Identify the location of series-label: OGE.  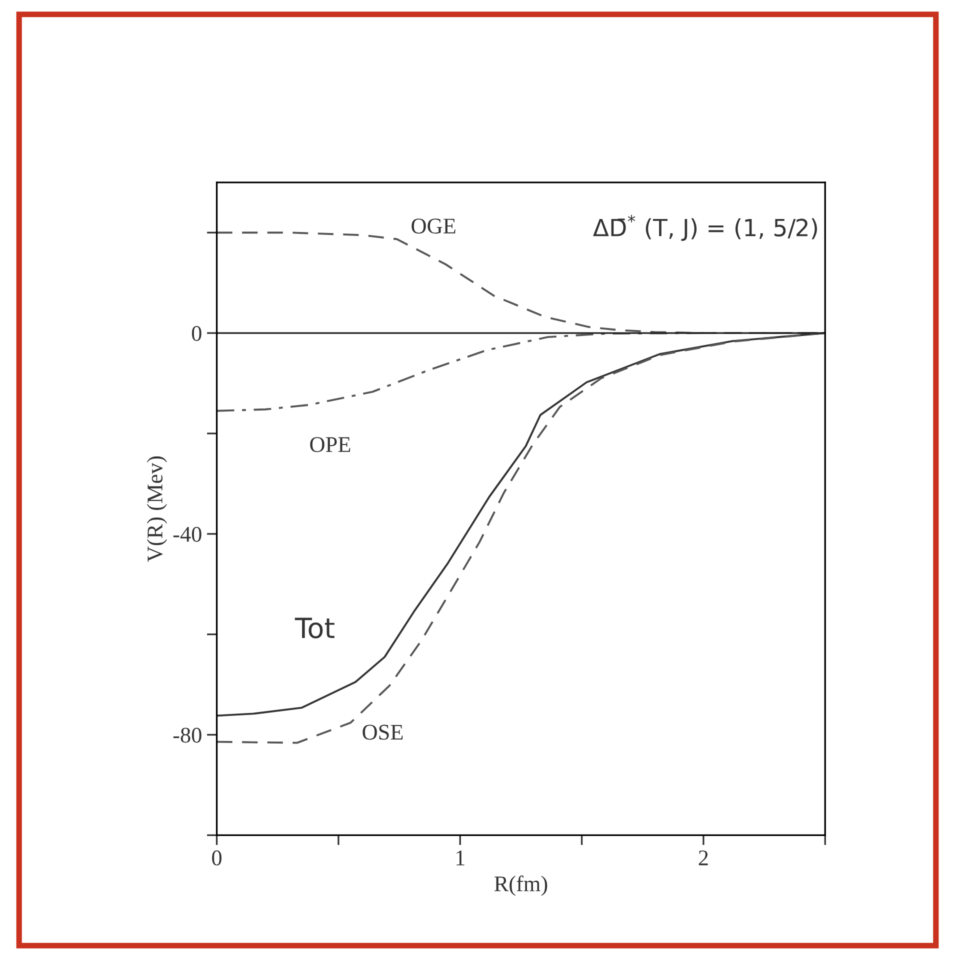
(434, 226).